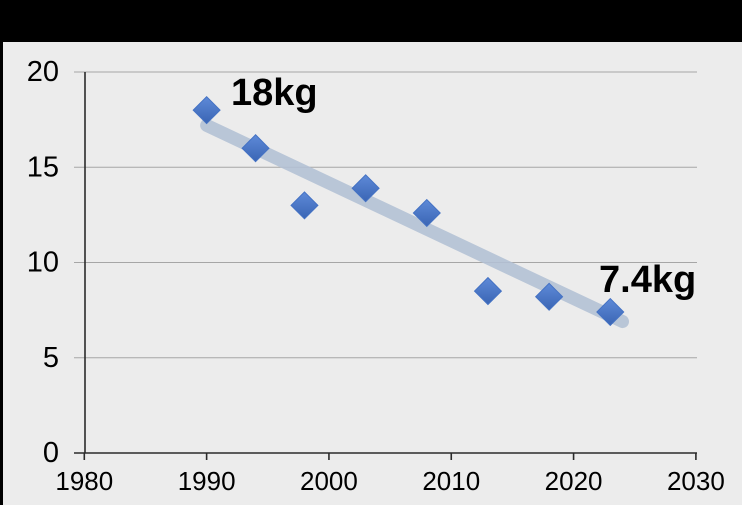  What do you see at coordinates (329, 481) in the screenshot?
I see `svg-text: 2000` at bounding box center [329, 481].